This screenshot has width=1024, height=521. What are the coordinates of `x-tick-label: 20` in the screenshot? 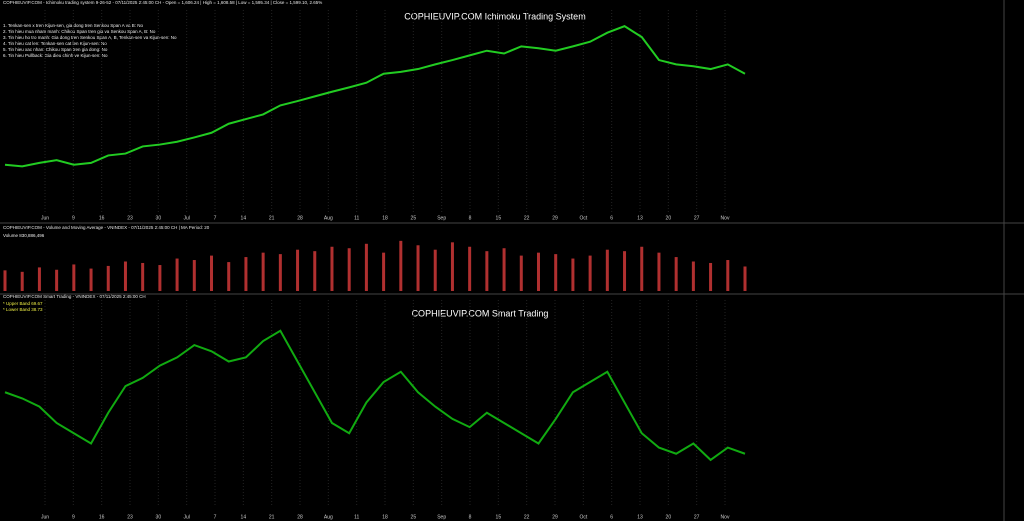 It's located at (669, 517).